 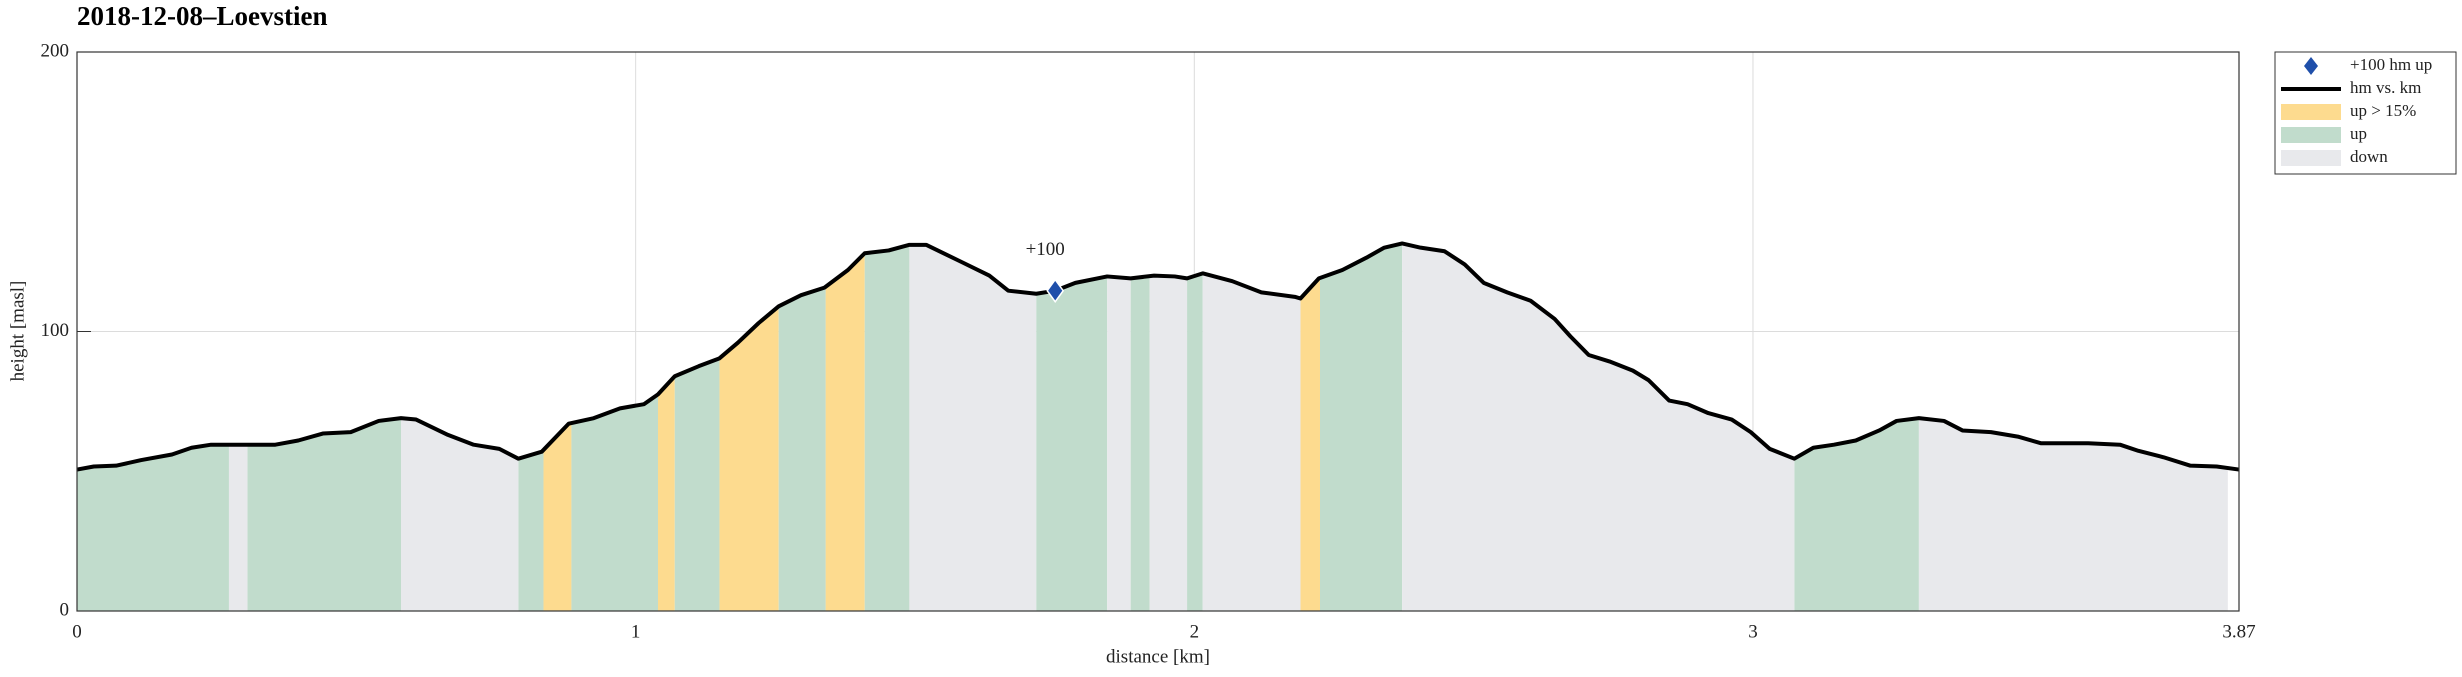 I want to click on legend-label: down, so click(x=2369, y=156).